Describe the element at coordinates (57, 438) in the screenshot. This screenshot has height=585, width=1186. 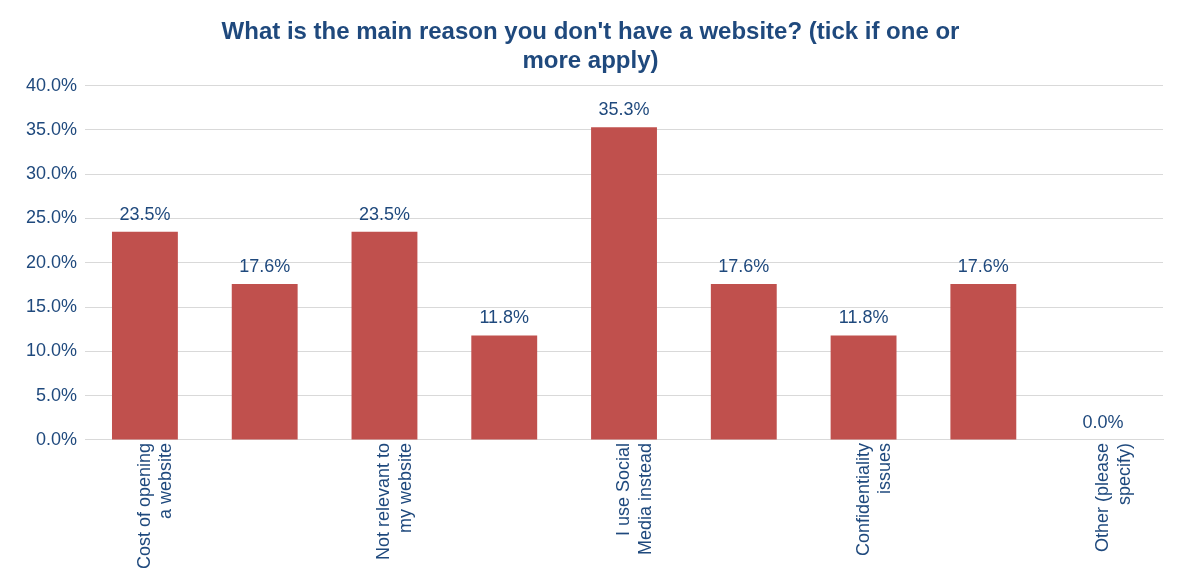
I see `y-tick-label: 0.0%` at that location.